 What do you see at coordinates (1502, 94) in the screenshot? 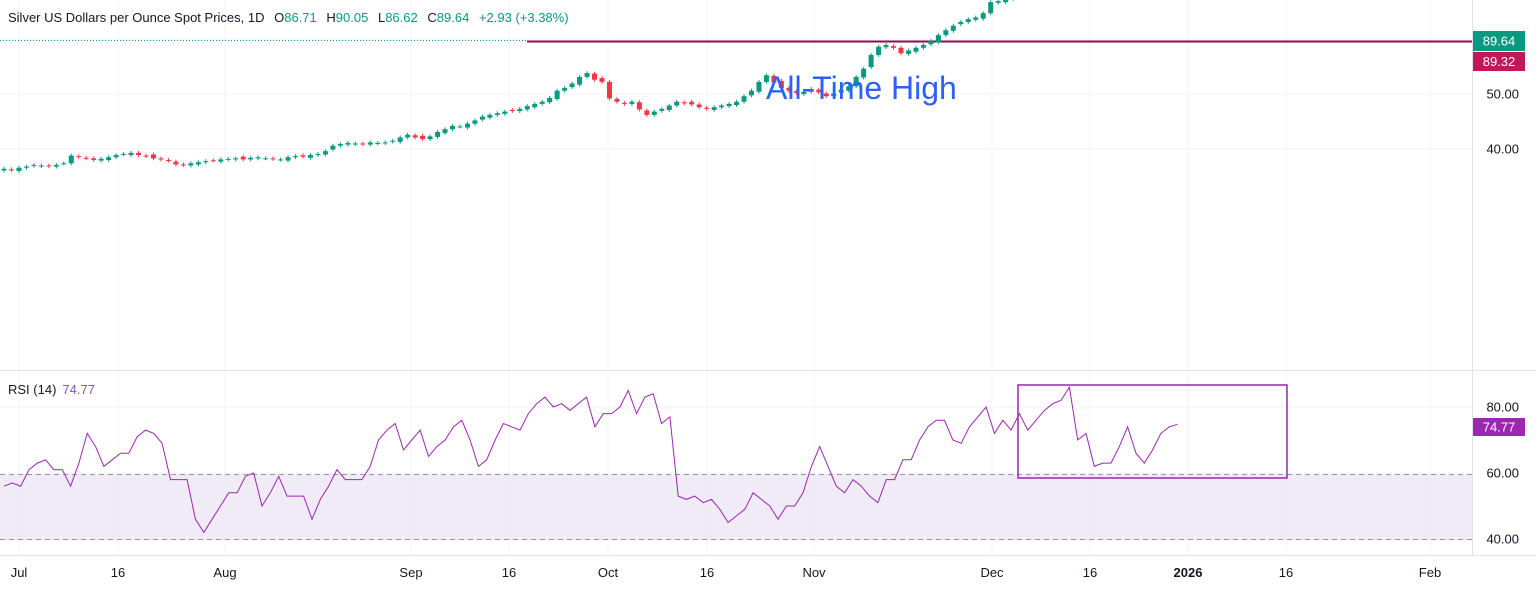
I see `price-tick-label: 50.00` at bounding box center [1502, 94].